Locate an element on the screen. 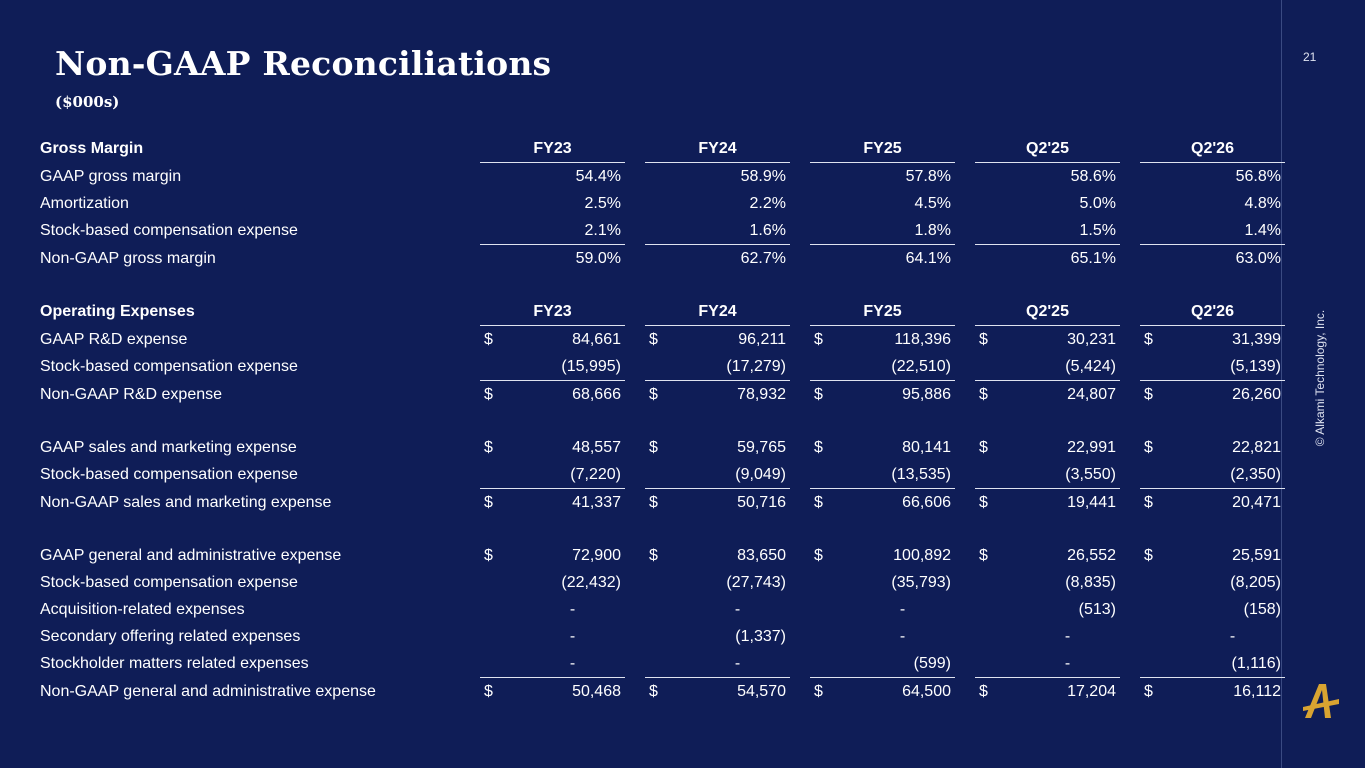 The width and height of the screenshot is (1365, 768). section-header: Gross Margin is located at coordinates (92, 149).